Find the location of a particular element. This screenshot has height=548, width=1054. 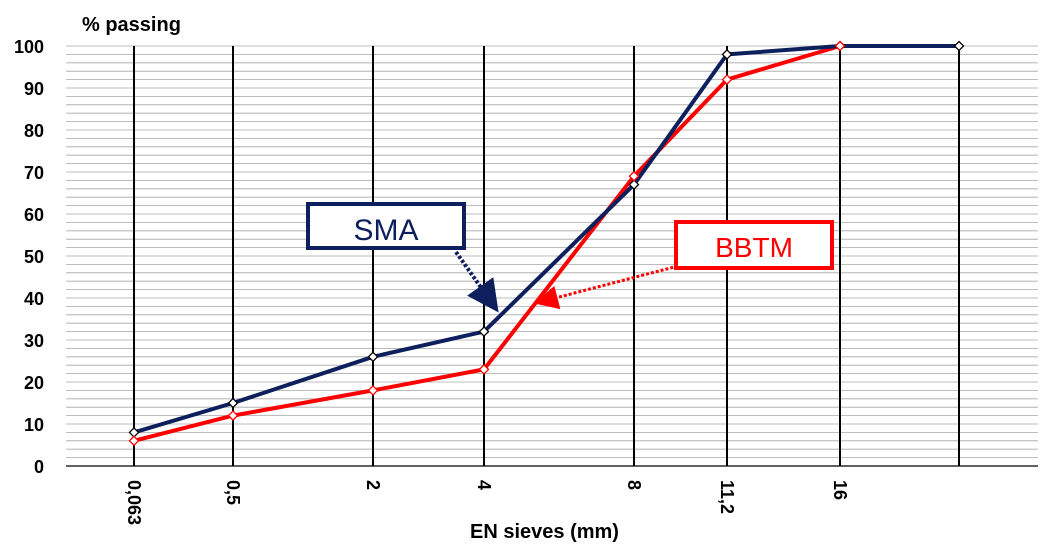

bbtm-label-box is located at coordinates (754, 245).